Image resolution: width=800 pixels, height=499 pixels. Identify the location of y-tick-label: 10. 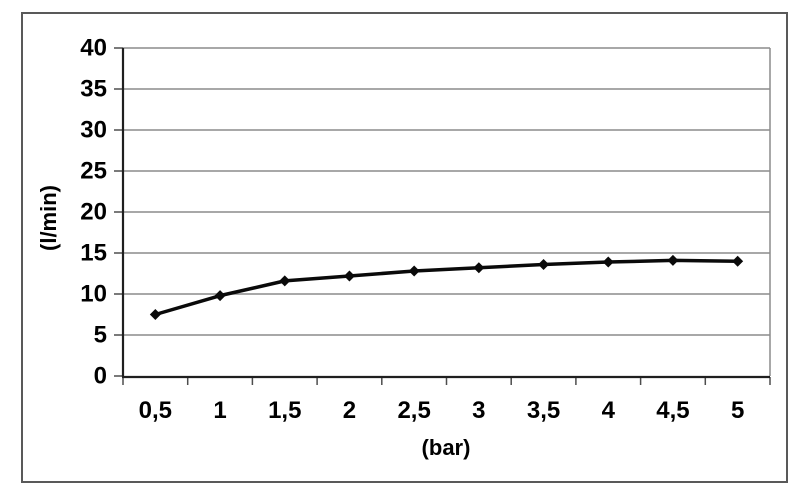
(93, 294).